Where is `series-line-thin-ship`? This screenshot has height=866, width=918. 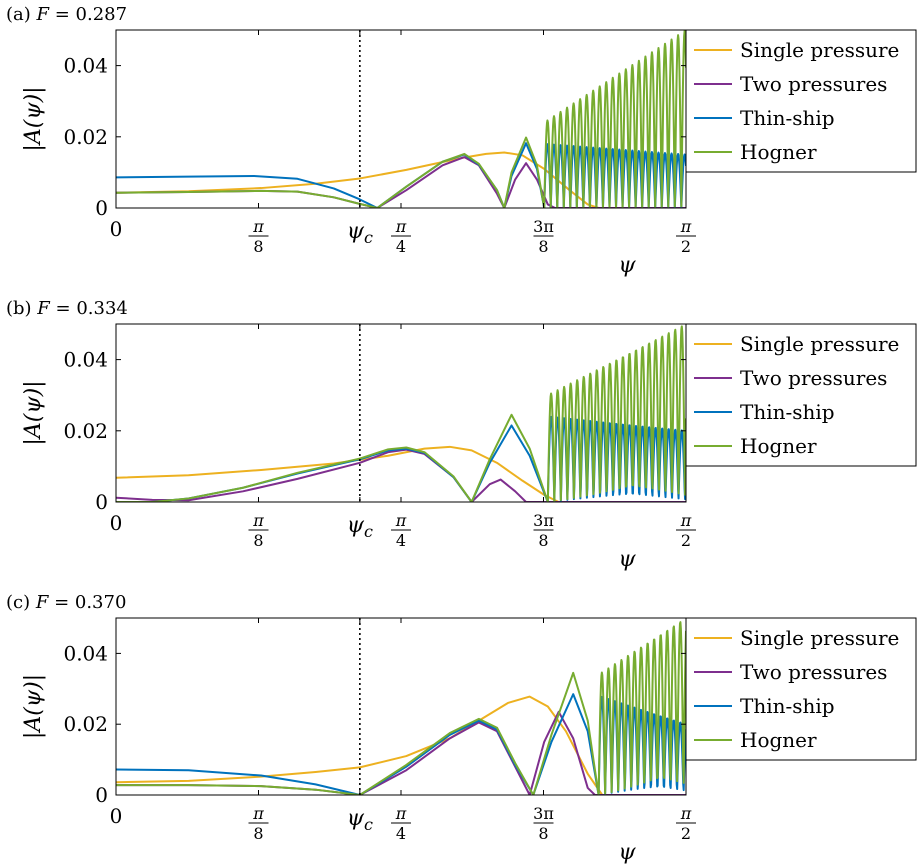 series-line-thin-ship is located at coordinates (401, 175).